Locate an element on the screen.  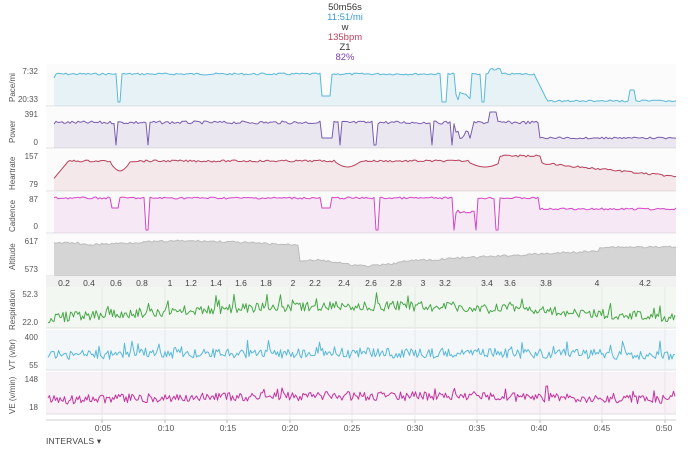
time-tick: 0:30 is located at coordinates (415, 428).